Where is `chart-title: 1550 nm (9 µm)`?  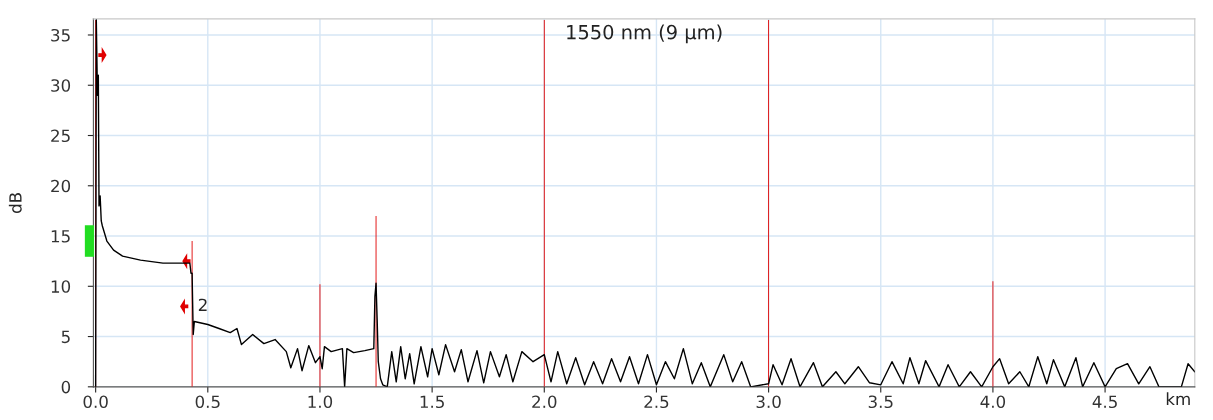
chart-title: 1550 nm (9 µm) is located at coordinates (644, 34).